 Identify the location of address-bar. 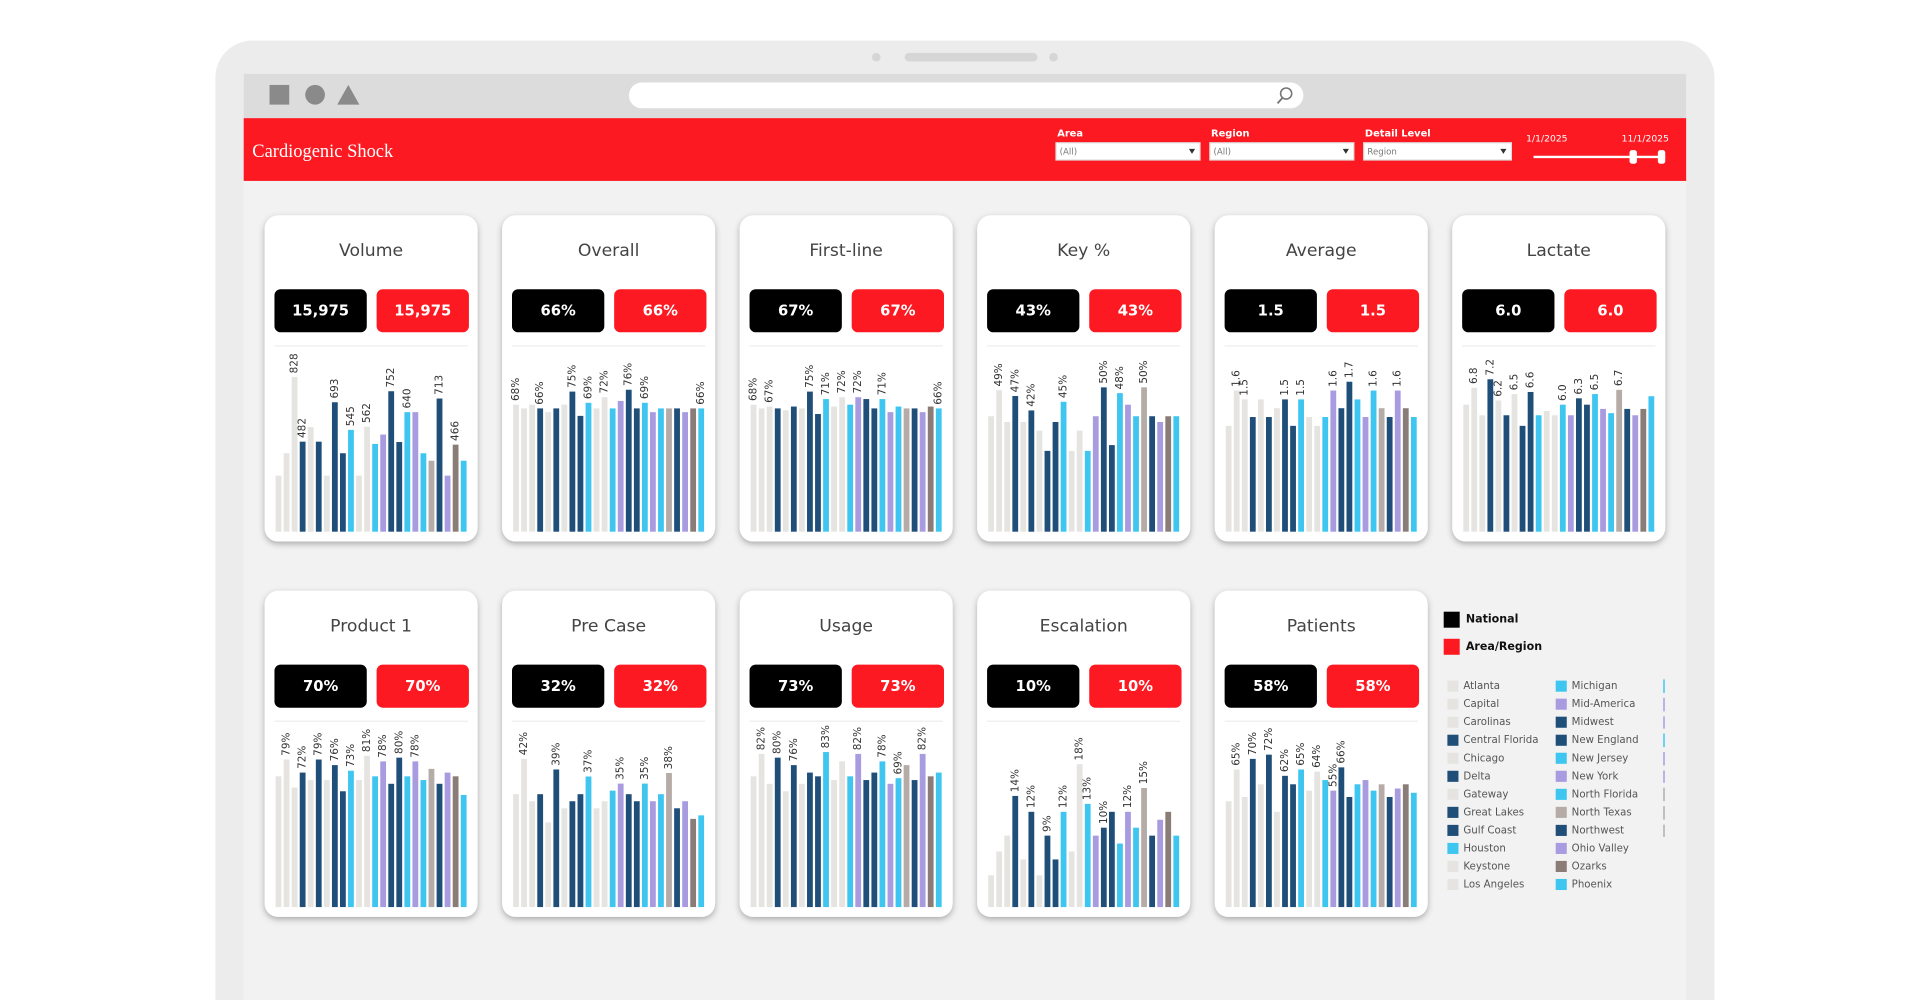
(966, 95).